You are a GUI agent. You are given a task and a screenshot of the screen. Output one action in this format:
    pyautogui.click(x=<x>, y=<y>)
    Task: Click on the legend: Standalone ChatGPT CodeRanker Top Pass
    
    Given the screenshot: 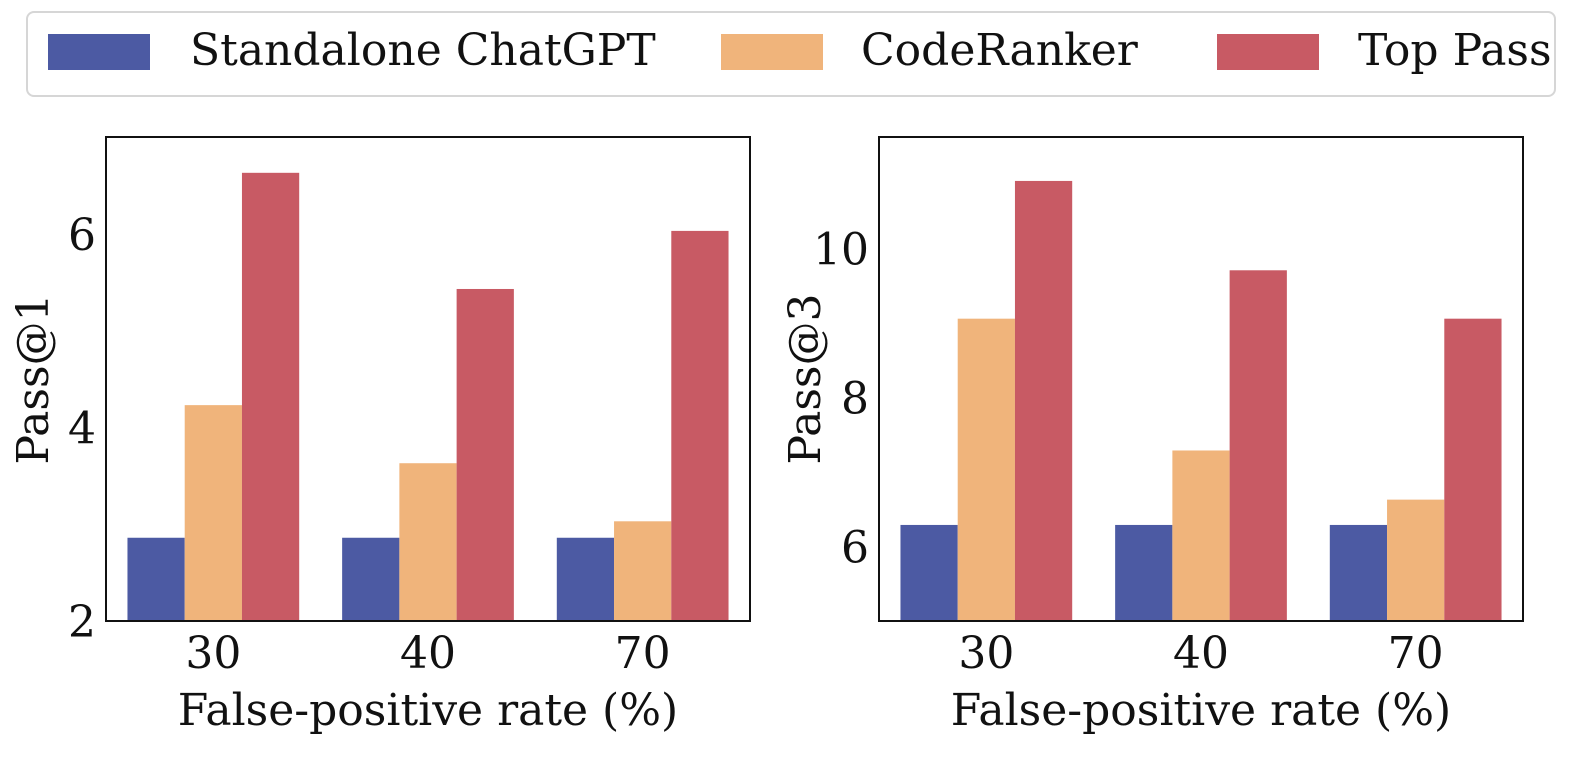 What is the action you would take?
    pyautogui.click(x=791, y=54)
    